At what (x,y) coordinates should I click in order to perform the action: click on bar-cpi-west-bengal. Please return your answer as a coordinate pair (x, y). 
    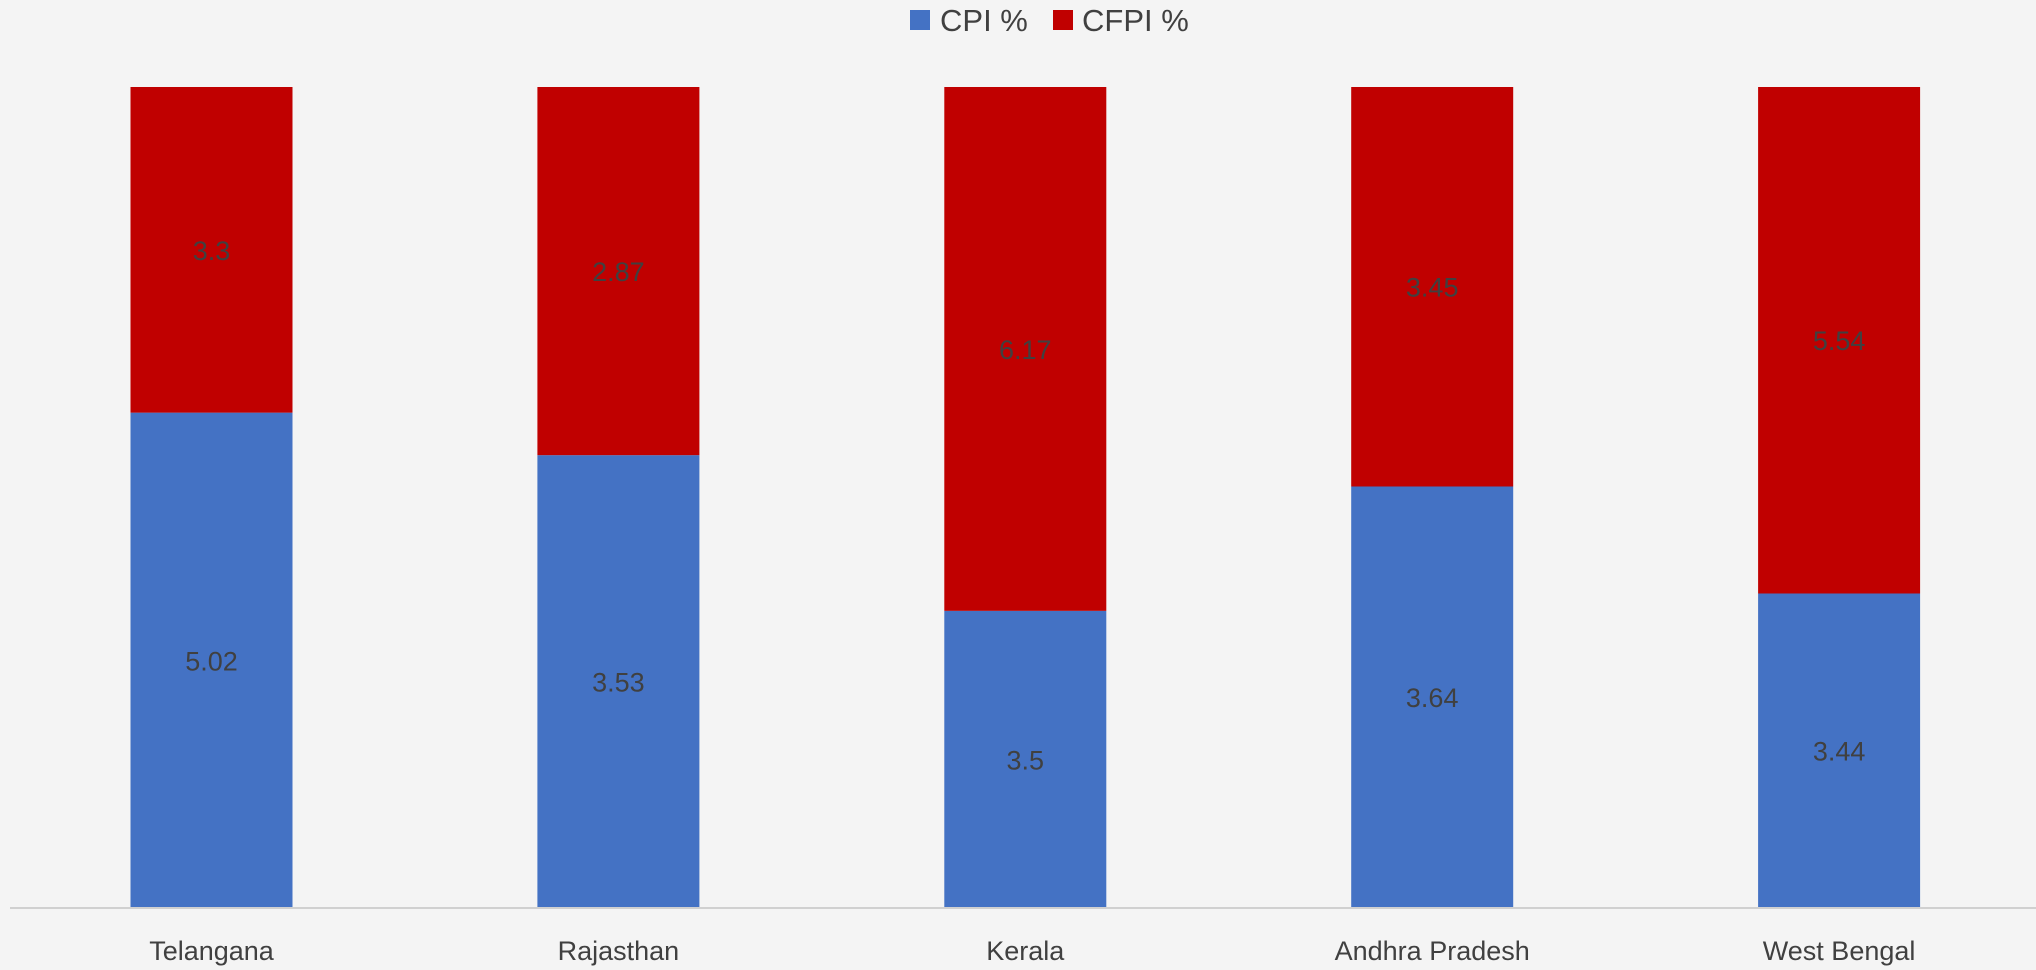
    Looking at the image, I should click on (1839, 750).